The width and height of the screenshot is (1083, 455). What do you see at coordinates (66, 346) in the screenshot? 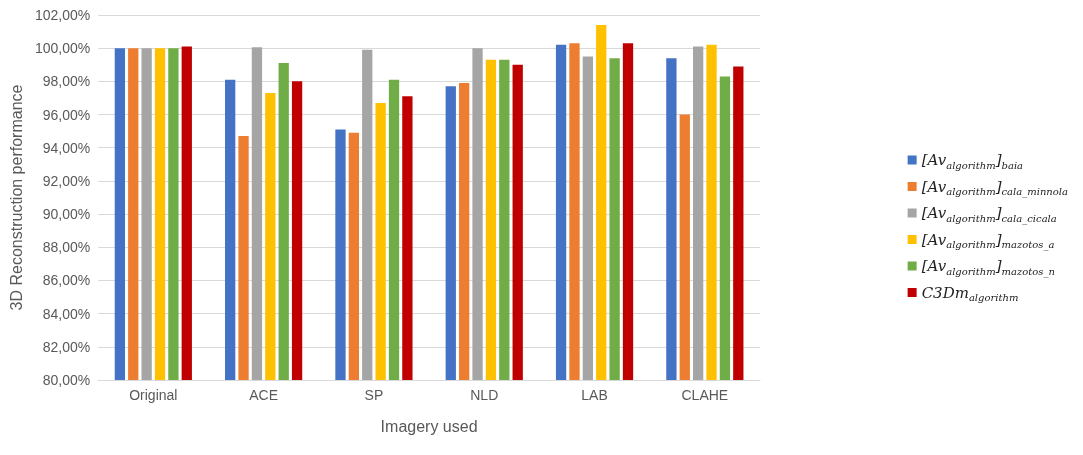
I see `y-tick-label: 82,00%` at bounding box center [66, 346].